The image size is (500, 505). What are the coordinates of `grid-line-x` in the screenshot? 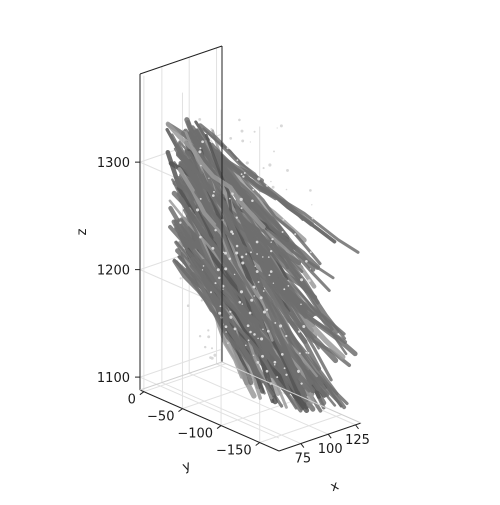 It's located at (258, 403).